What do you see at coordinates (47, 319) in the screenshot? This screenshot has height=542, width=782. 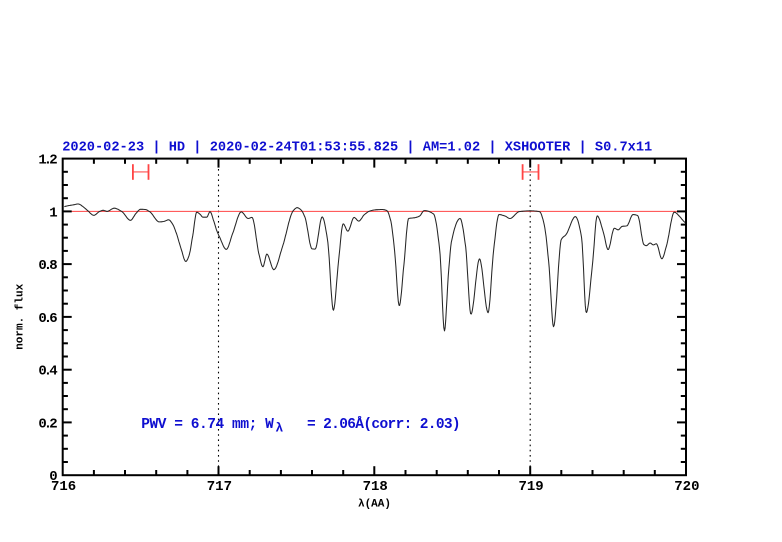 I see `svg-text: 0.6` at bounding box center [47, 319].